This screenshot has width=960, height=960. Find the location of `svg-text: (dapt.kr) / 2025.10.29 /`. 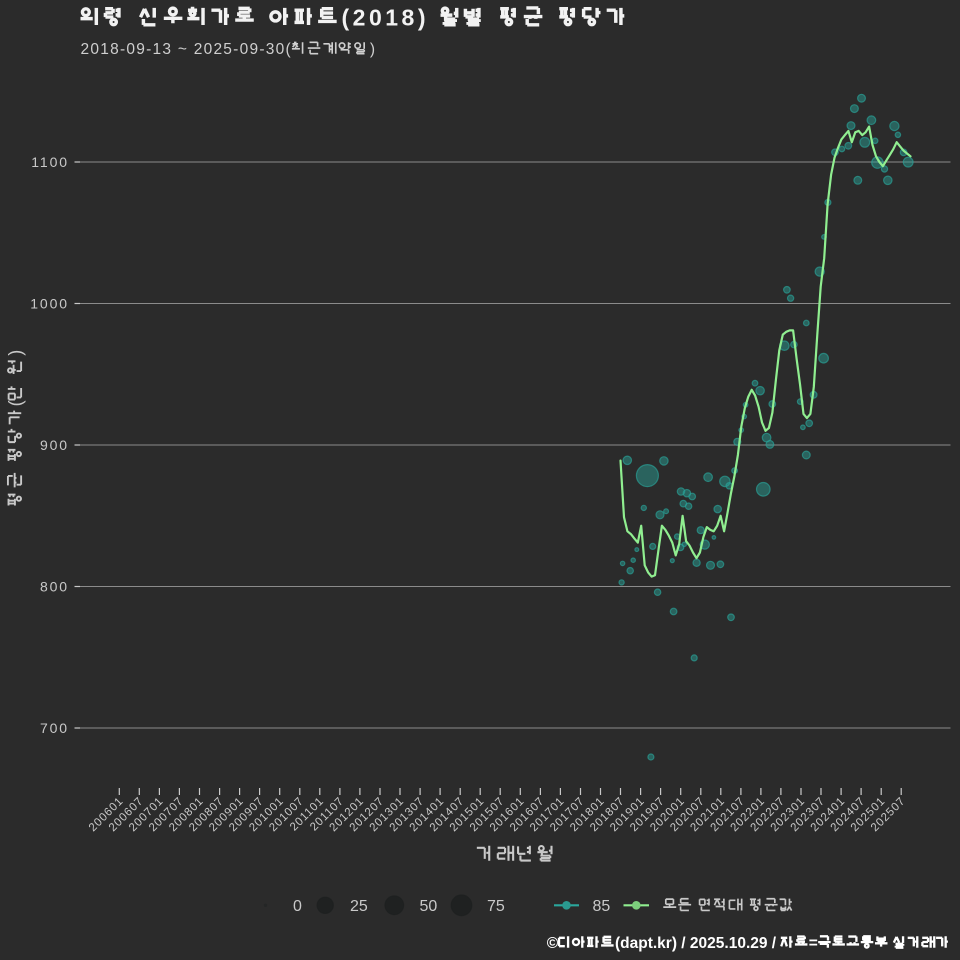

svg-text: (dapt.kr) / 2025.10.29 / is located at coordinates (696, 943).